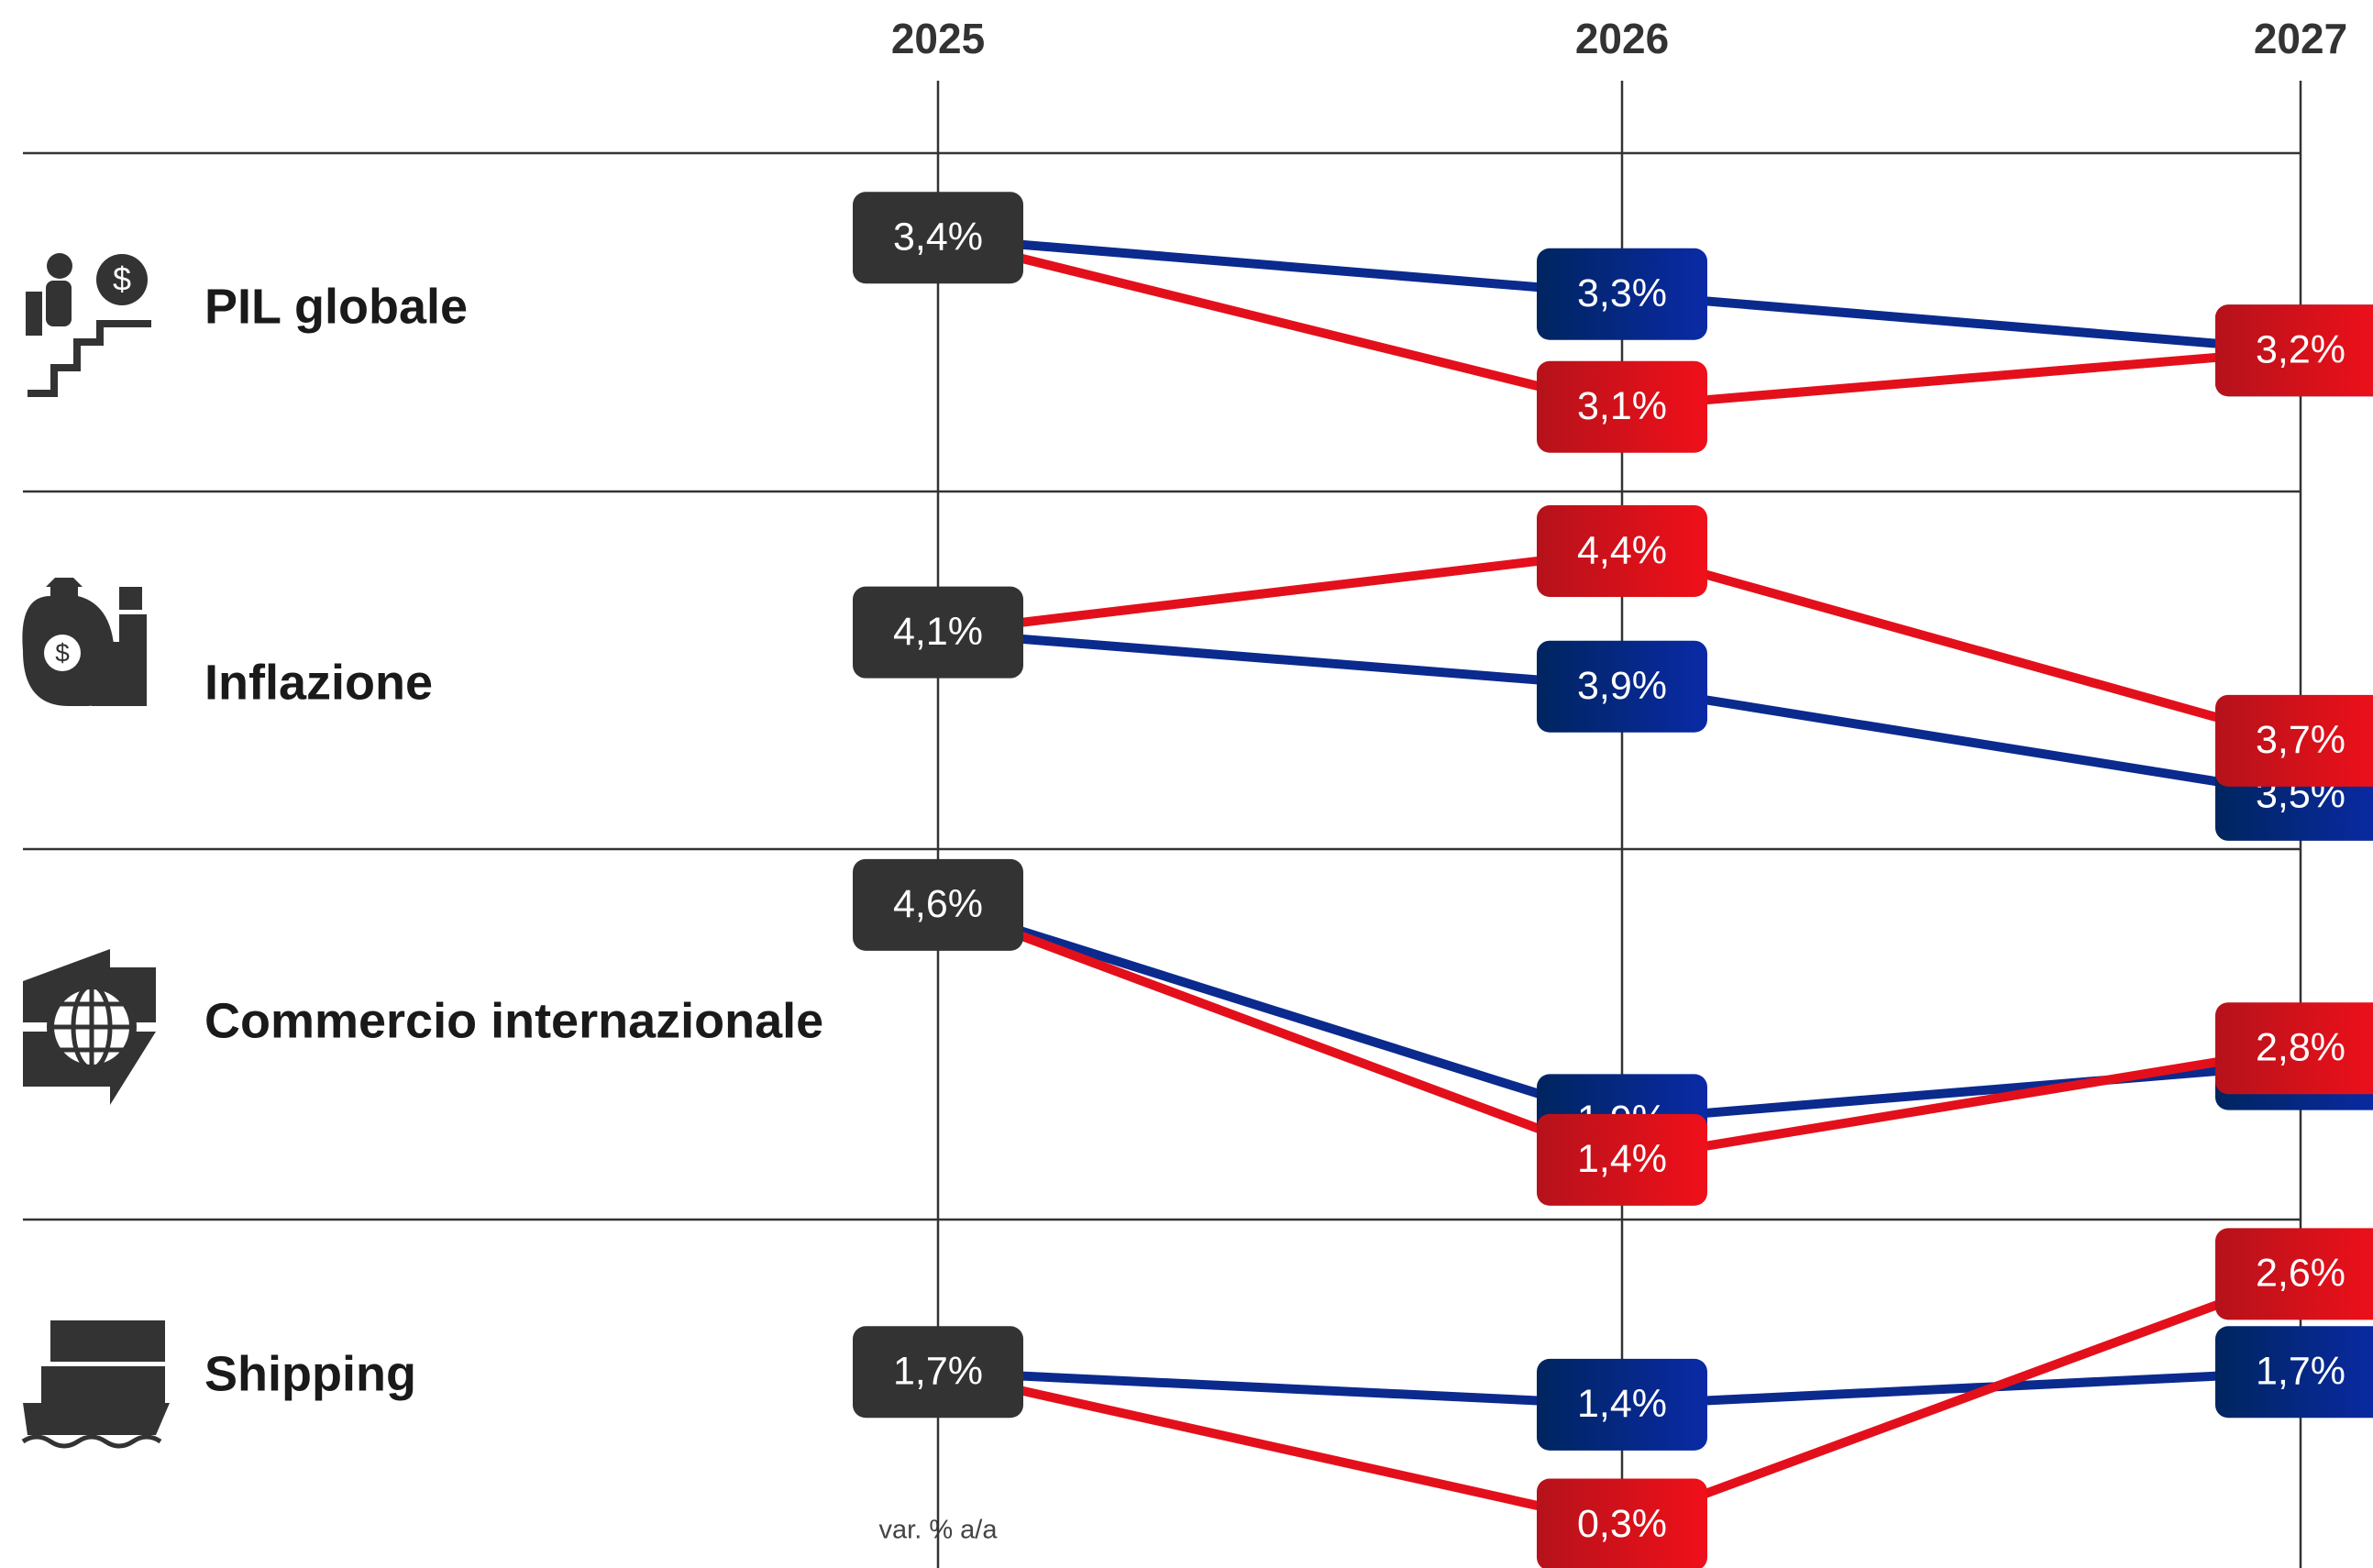 The height and width of the screenshot is (1568, 2373). I want to click on value-label: 0,3%, so click(1622, 1524).